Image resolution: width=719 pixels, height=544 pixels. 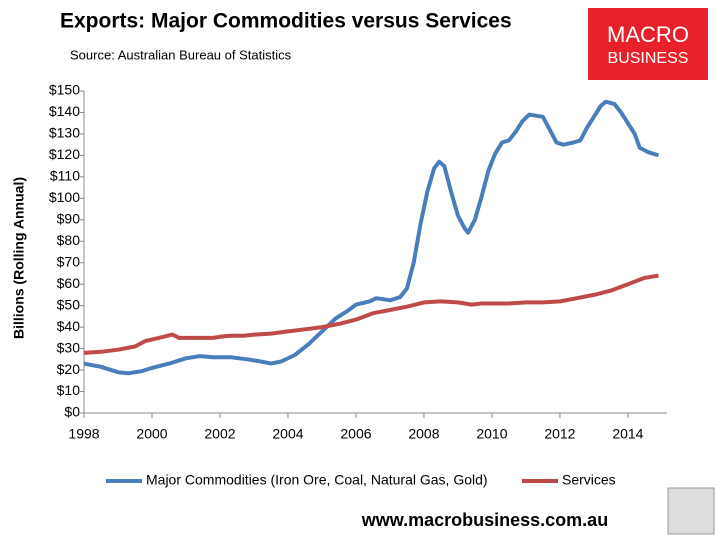 I want to click on y-tick-label: $30, so click(x=69, y=347).